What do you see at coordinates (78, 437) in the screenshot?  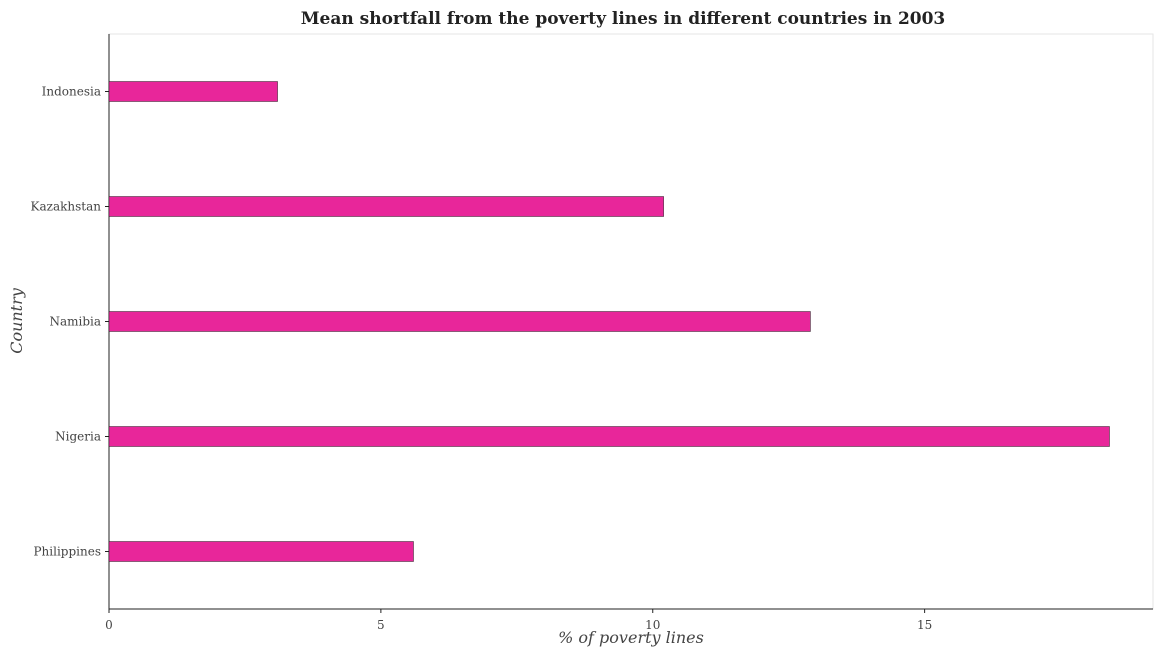 I see `y-tick-label: Nigeria` at bounding box center [78, 437].